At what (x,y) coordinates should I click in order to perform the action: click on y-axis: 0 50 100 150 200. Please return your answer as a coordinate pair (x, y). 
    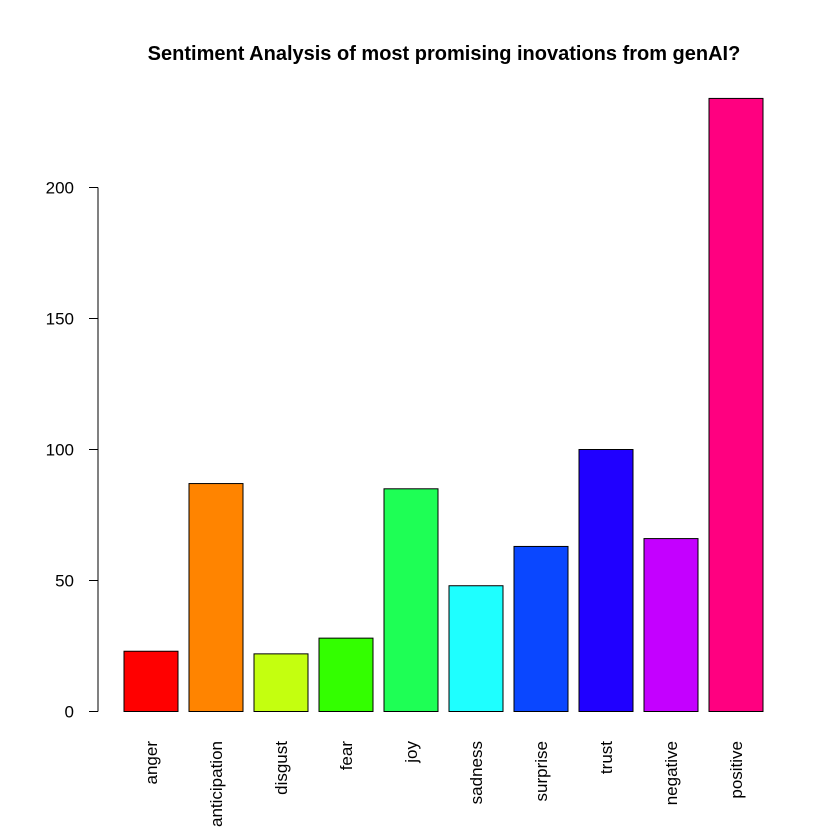
    Looking at the image, I should click on (72, 450).